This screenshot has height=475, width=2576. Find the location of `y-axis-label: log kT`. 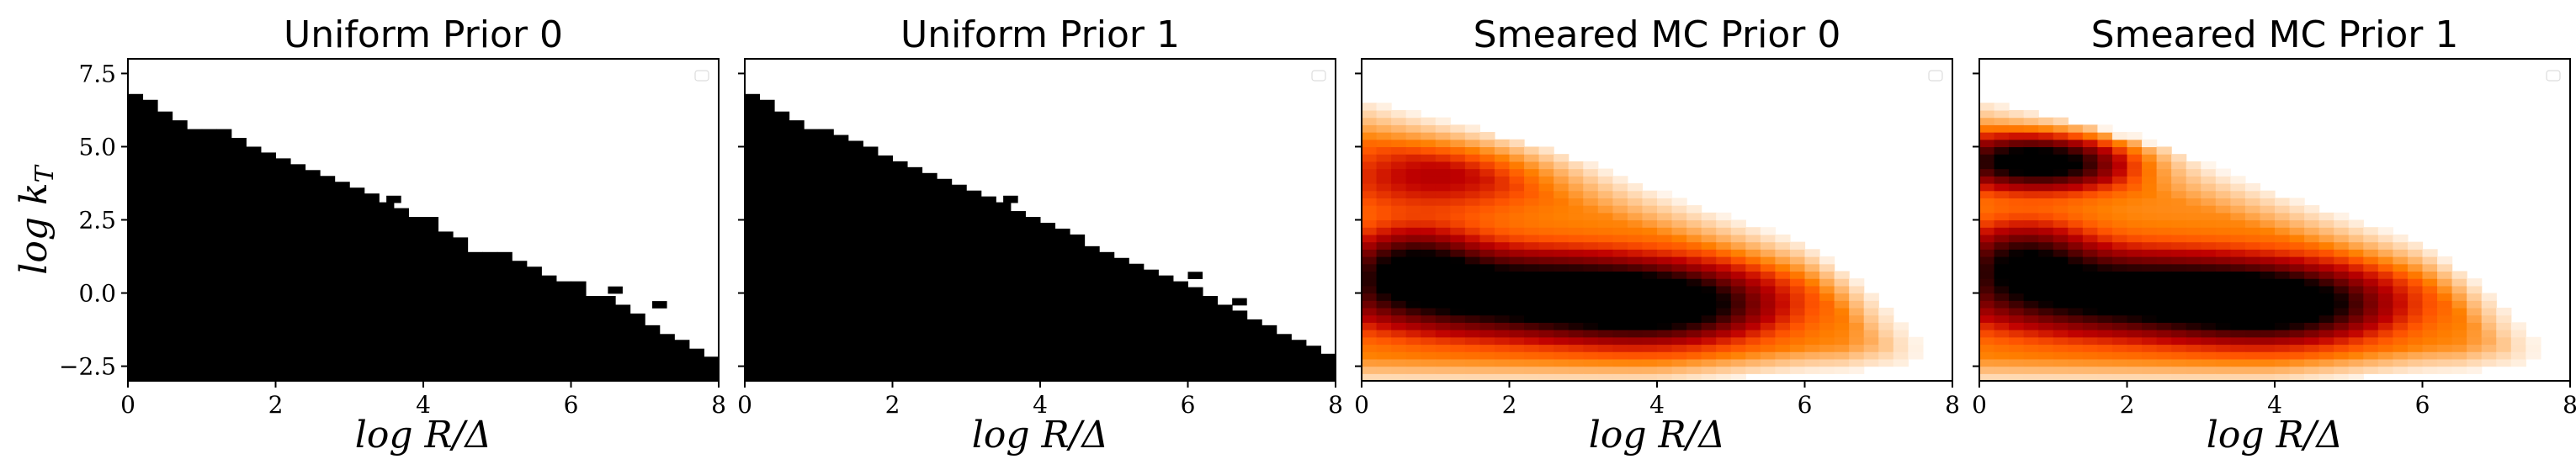

y-axis-label: log kT is located at coordinates (36, 219).